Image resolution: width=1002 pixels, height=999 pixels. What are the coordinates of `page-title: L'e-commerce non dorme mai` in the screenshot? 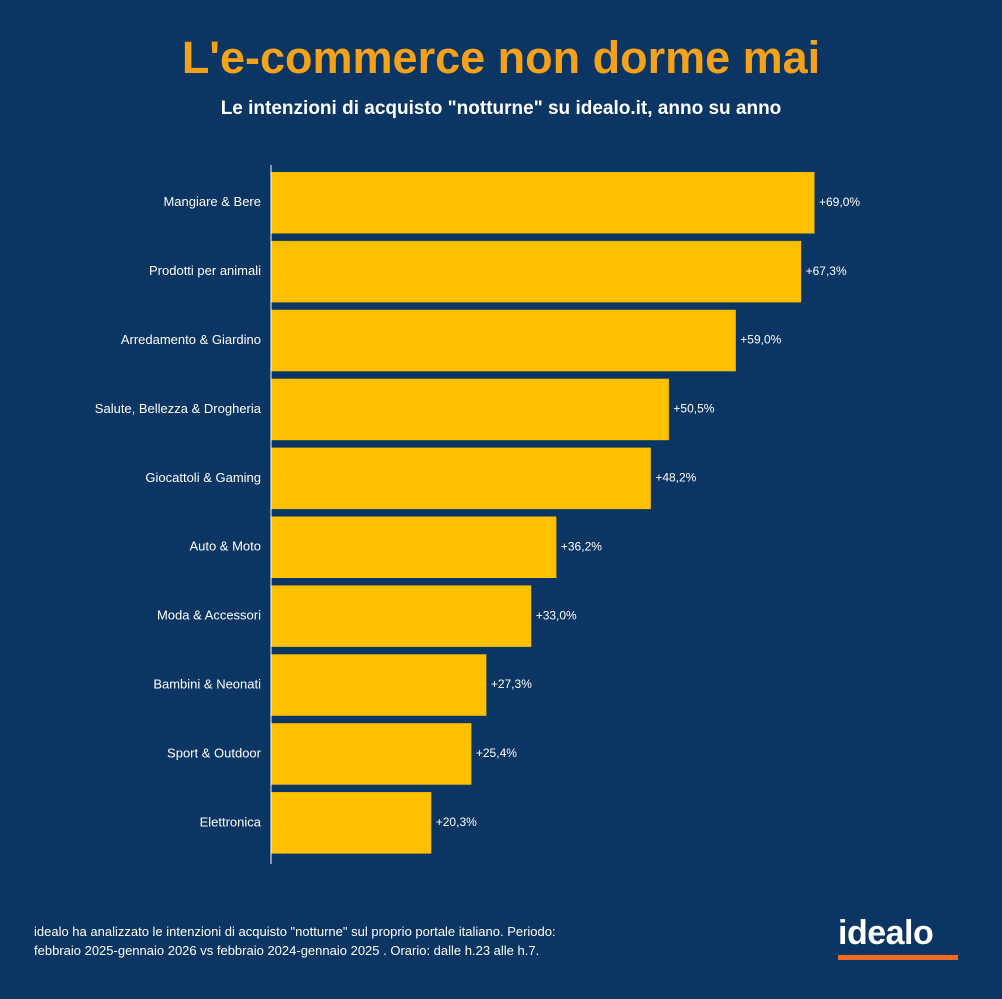 It's located at (501, 57).